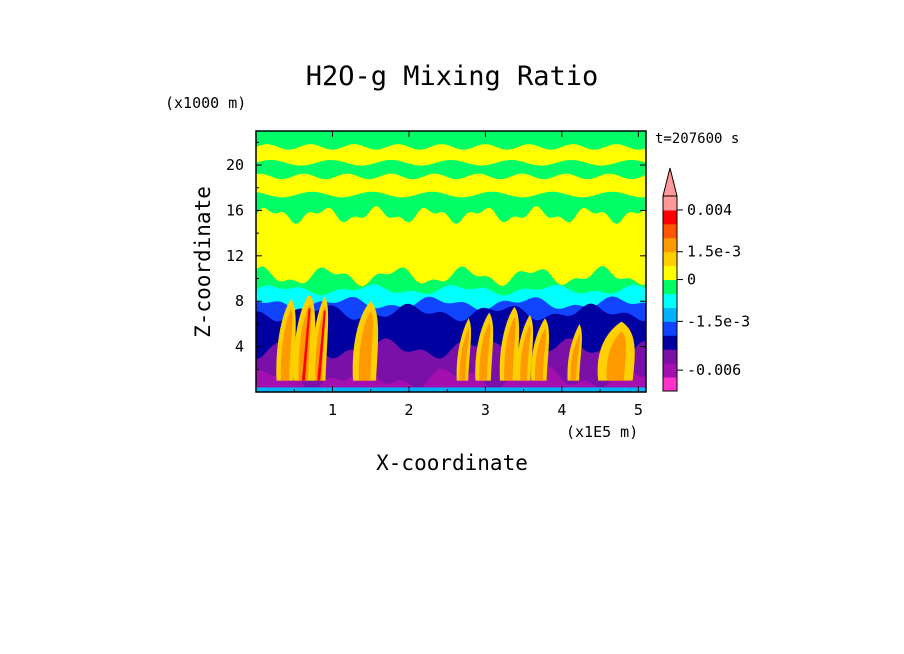 The height and width of the screenshot is (654, 904). Describe the element at coordinates (239, 347) in the screenshot. I see `y-tick-label: 4` at that location.